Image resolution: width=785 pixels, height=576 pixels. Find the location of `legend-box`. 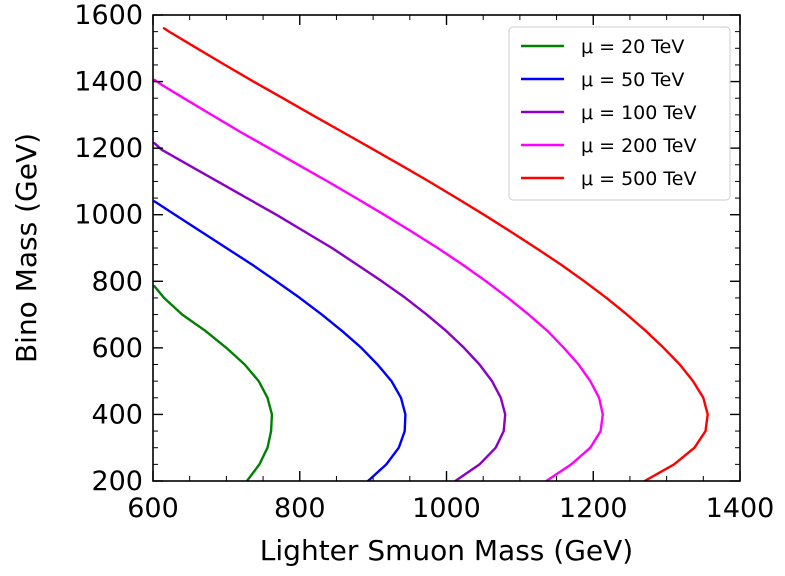

legend-box is located at coordinates (619, 113).